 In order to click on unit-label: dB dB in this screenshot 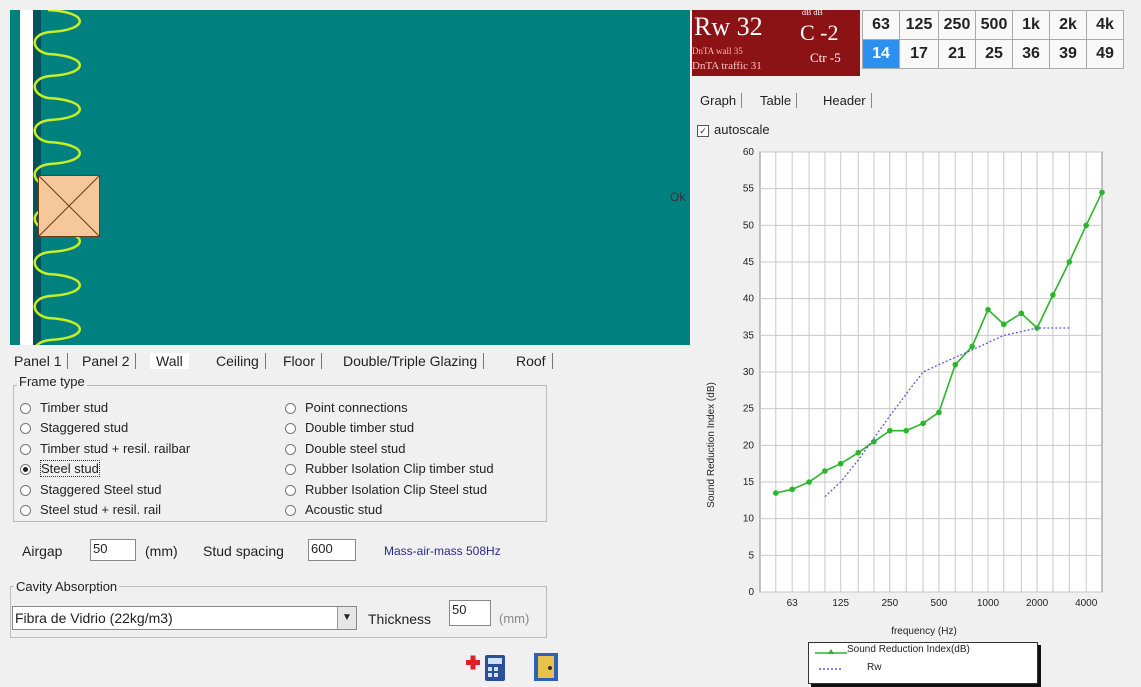, I will do `click(812, 12)`.